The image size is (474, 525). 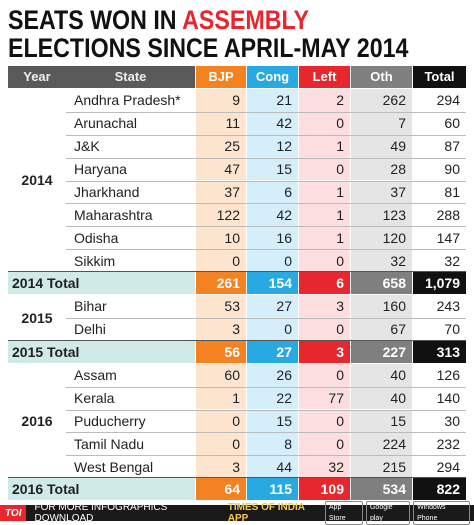 I want to click on total-label: 2016 Total, so click(x=101, y=489).